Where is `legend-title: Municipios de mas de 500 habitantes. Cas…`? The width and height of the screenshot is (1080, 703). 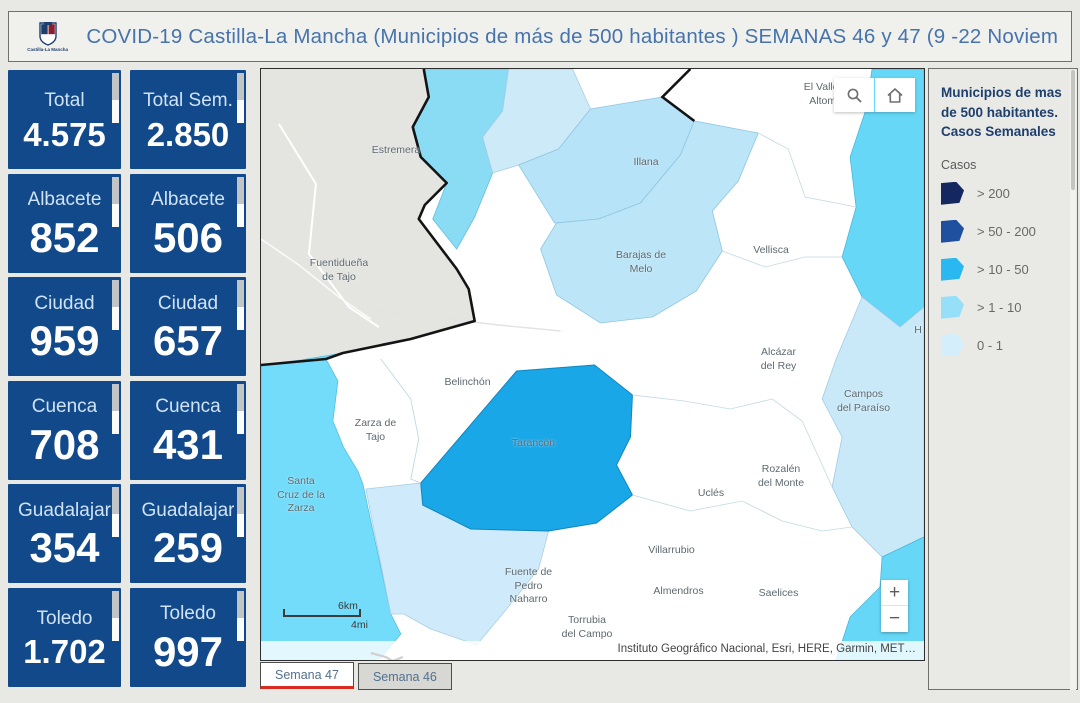
legend-title: Municipios de mas de 500 habitantes. Cas… is located at coordinates (1001, 112).